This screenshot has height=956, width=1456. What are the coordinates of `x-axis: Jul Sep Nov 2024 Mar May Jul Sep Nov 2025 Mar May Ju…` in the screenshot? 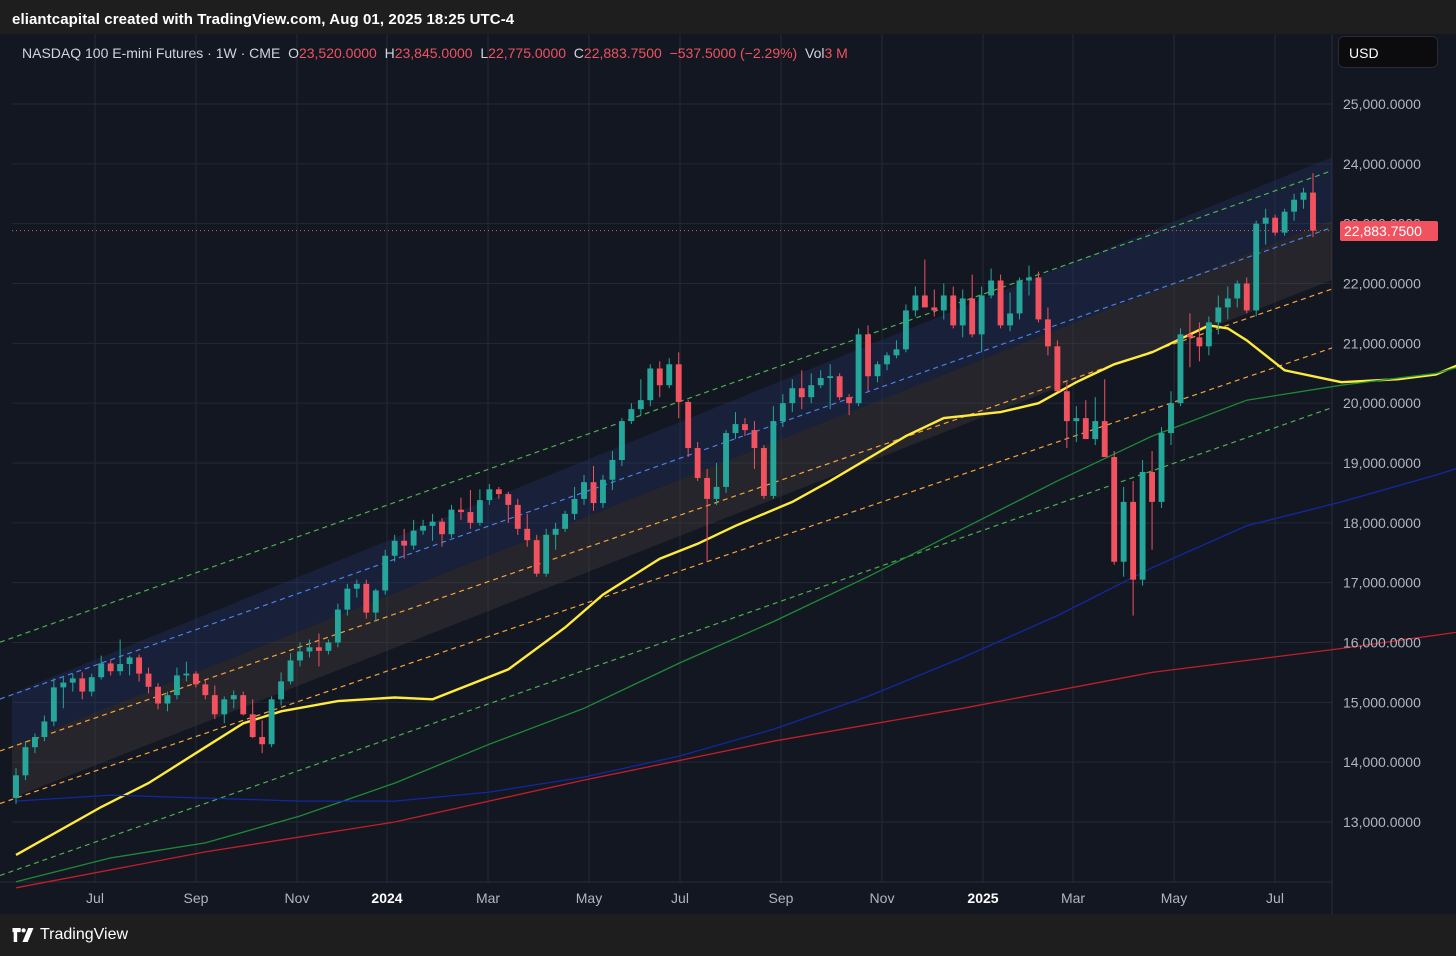 It's located at (685, 898).